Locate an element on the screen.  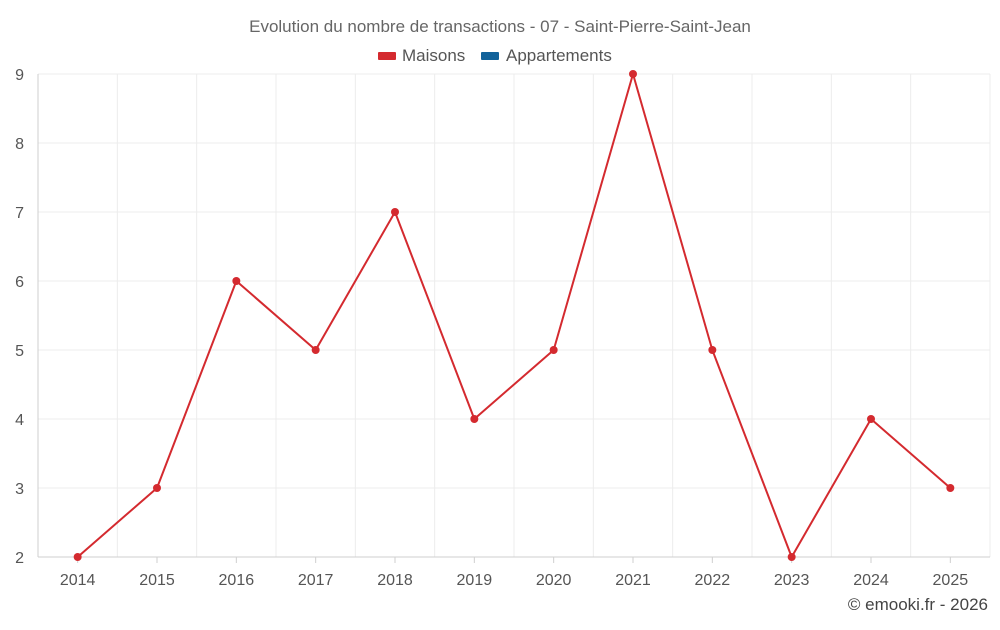
legend-label-appartements: Appartements is located at coordinates (559, 55).